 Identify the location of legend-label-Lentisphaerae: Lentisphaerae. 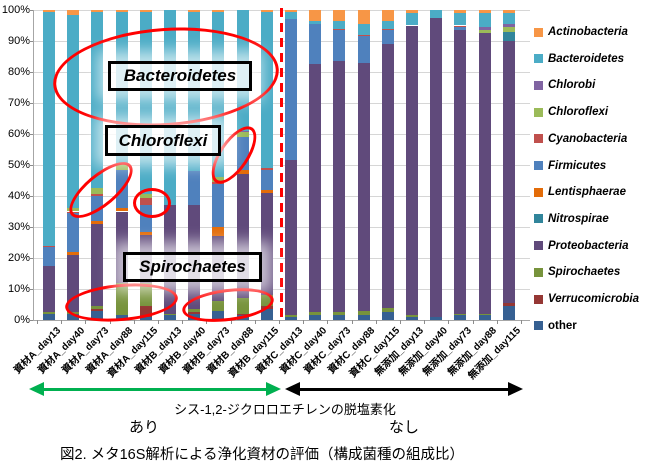
(587, 192).